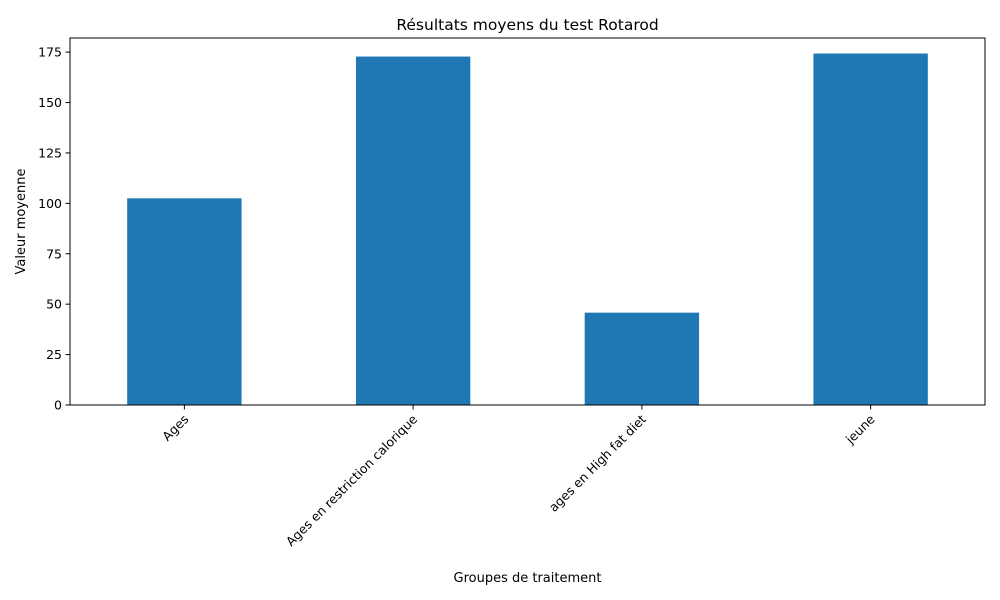  Describe the element at coordinates (50, 152) in the screenshot. I see `y-tick-label-5: 125` at that location.